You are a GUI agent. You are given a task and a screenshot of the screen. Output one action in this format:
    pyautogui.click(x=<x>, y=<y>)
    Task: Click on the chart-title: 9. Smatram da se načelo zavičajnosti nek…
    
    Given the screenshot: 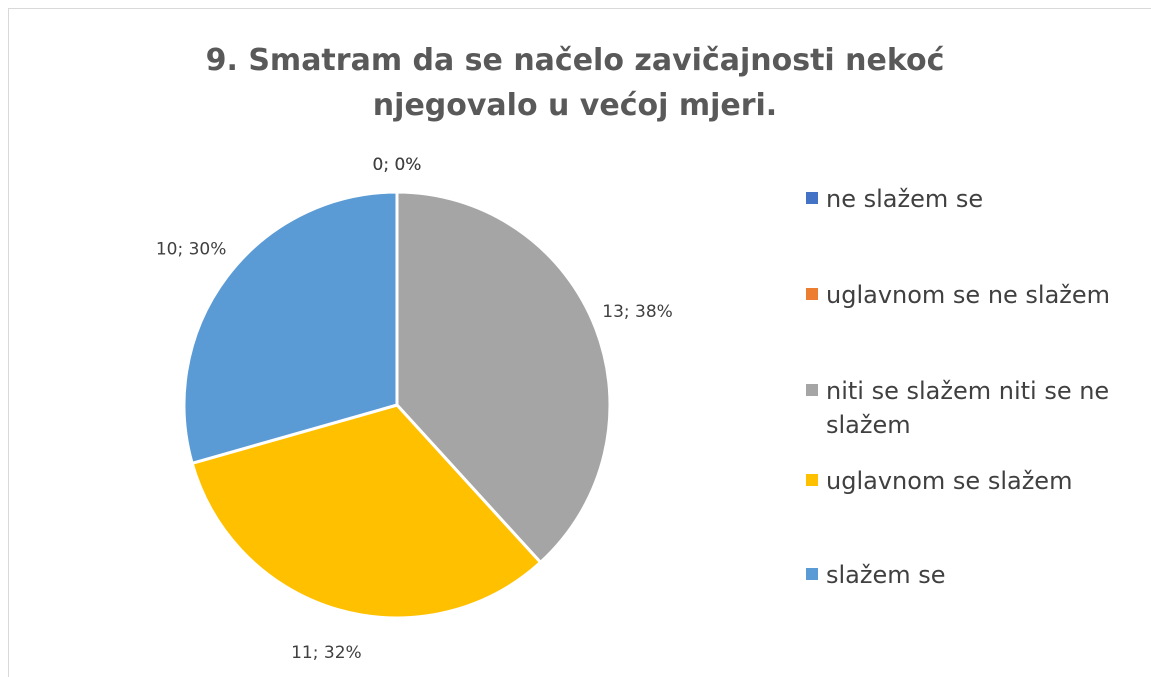 What is the action you would take?
    pyautogui.click(x=575, y=83)
    